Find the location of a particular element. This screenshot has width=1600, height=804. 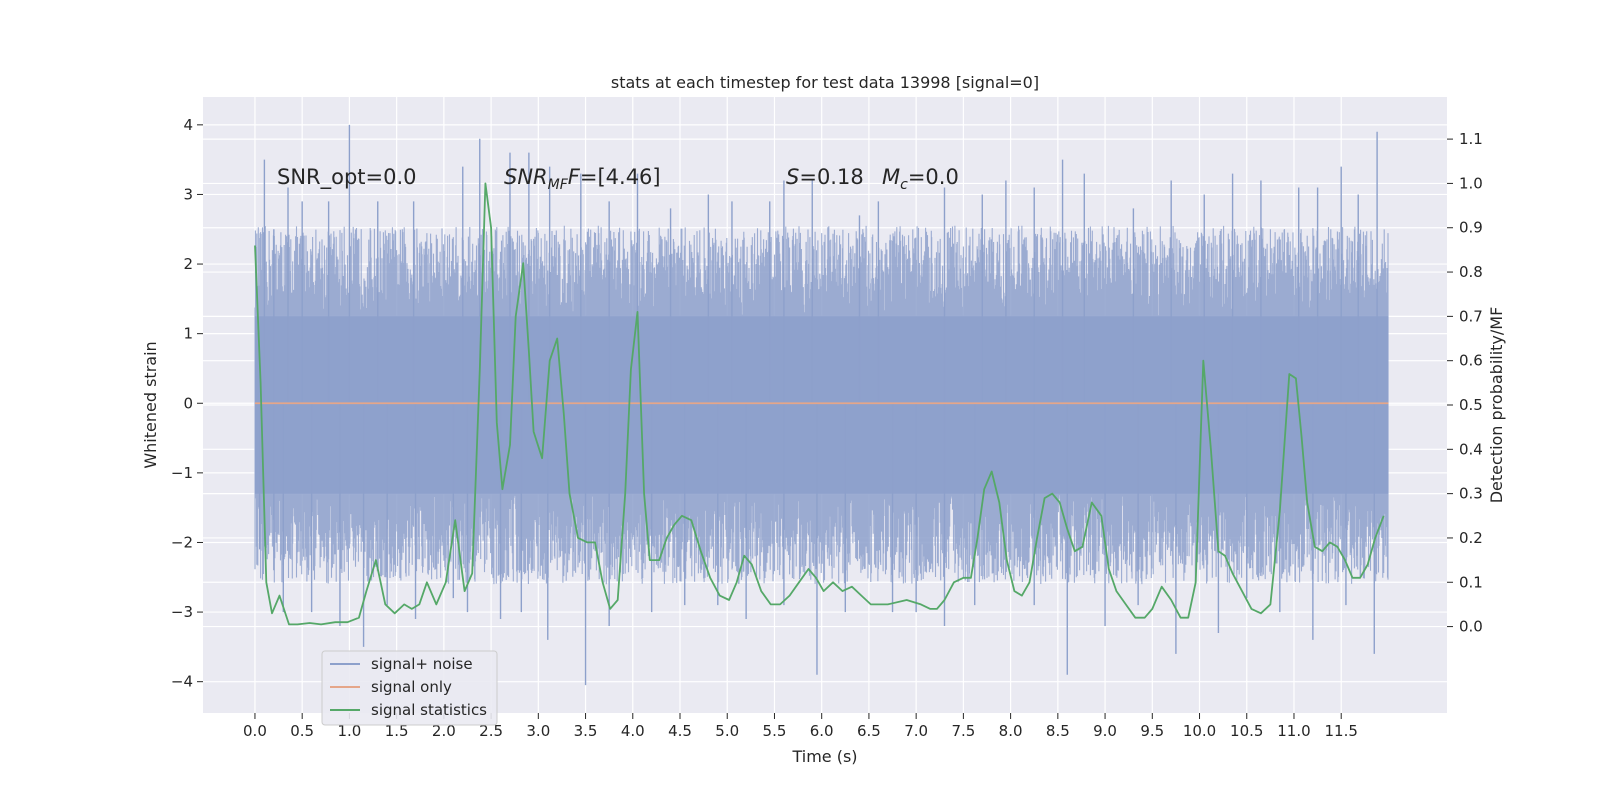

x-tick-label: 6.0 is located at coordinates (822, 731).